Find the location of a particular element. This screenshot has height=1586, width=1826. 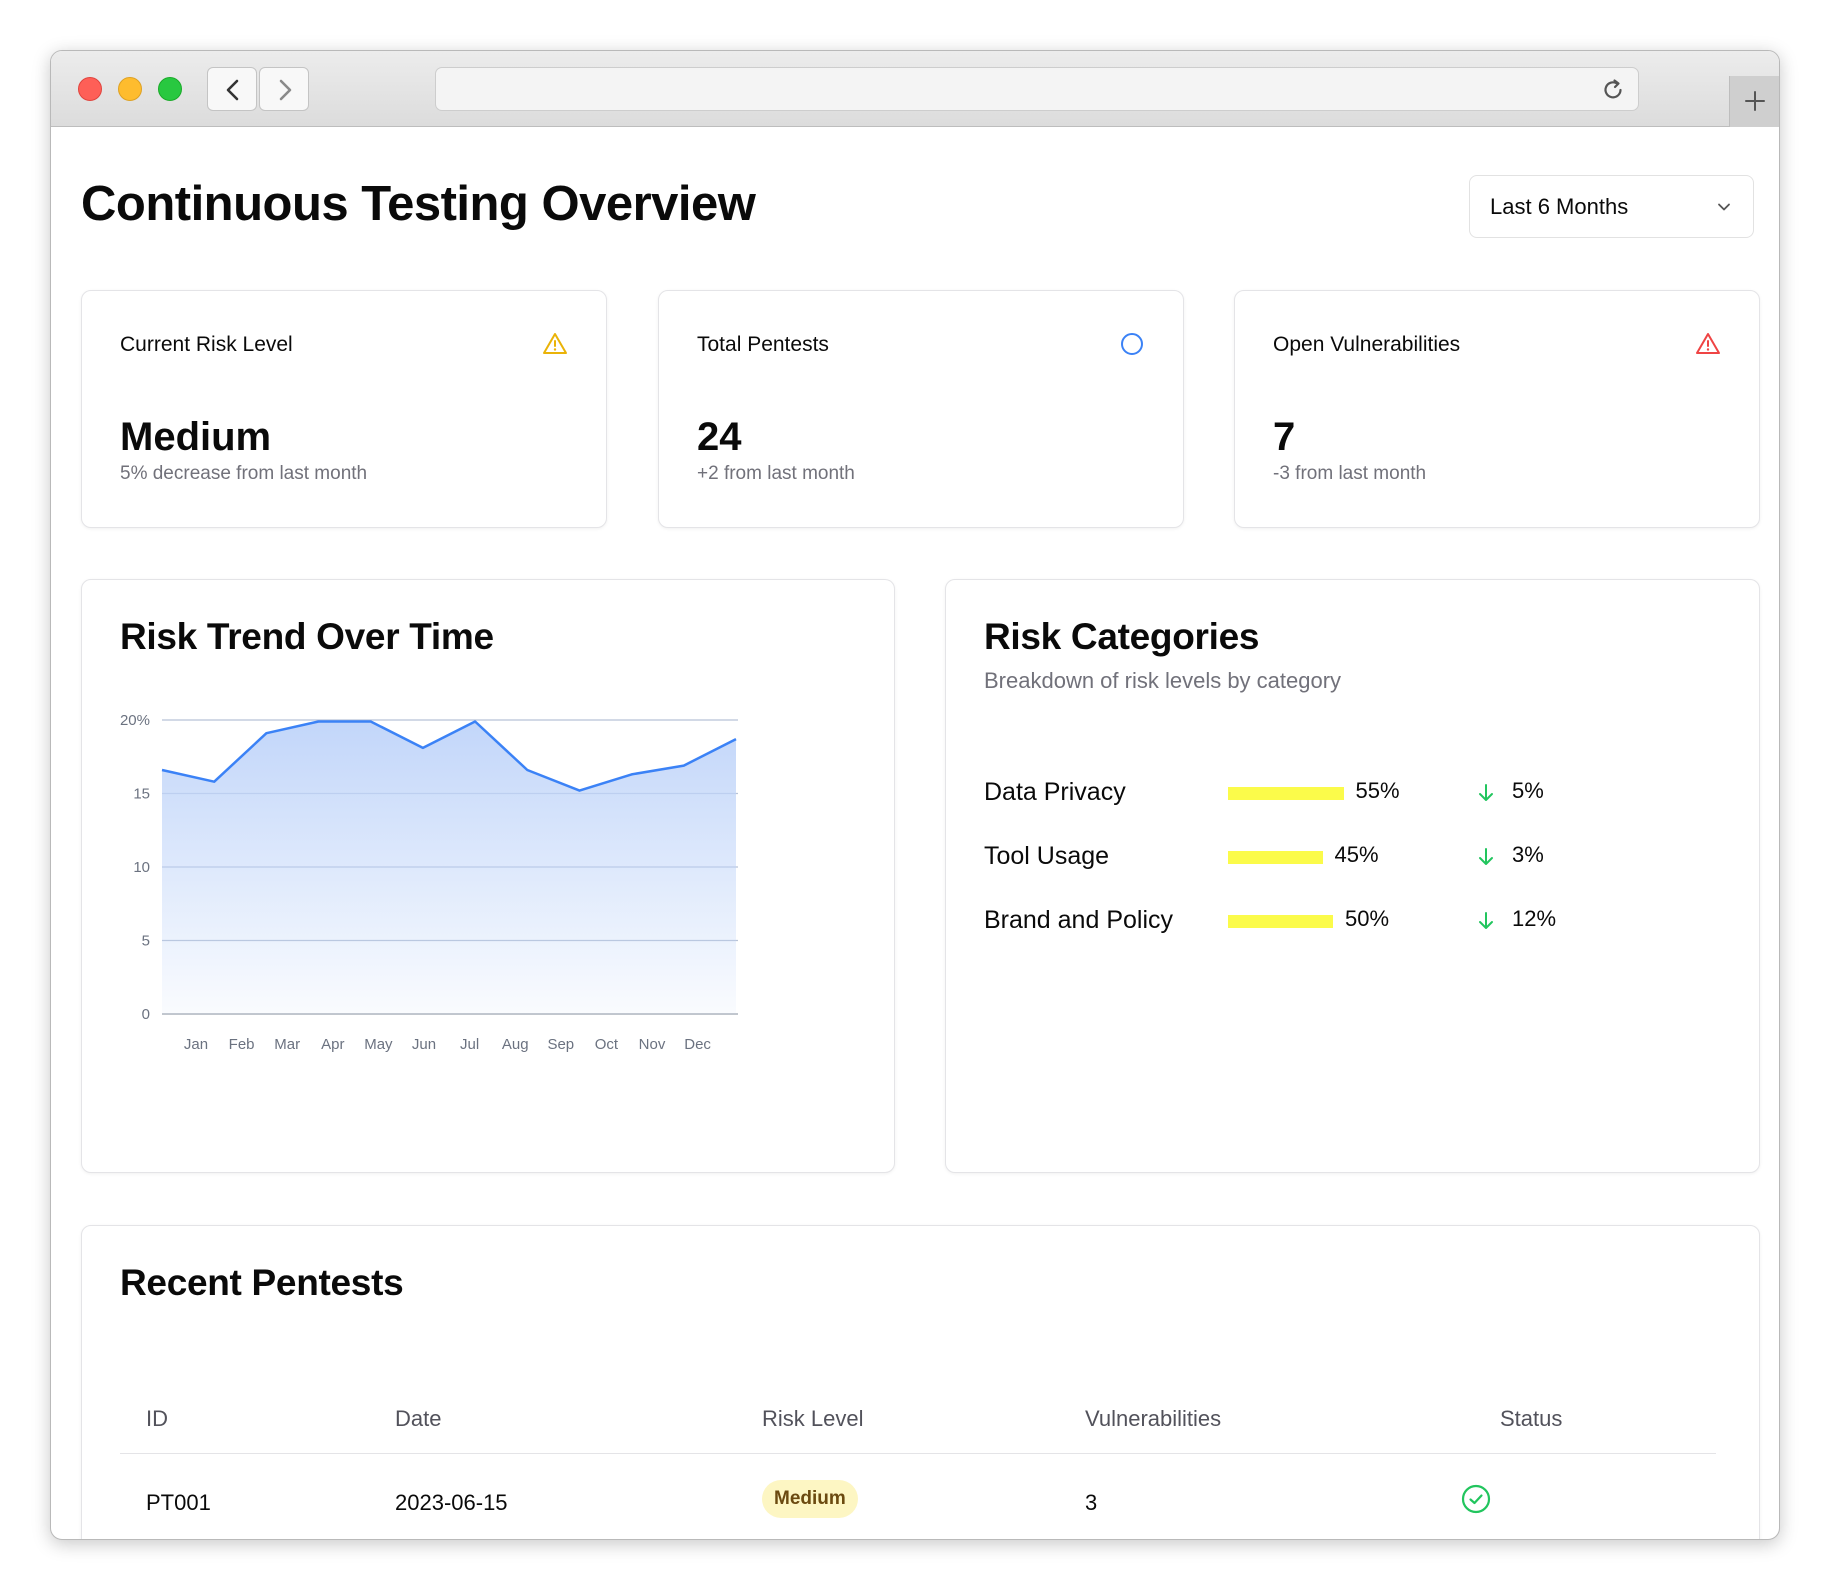

zoom-window-button is located at coordinates (170, 89).